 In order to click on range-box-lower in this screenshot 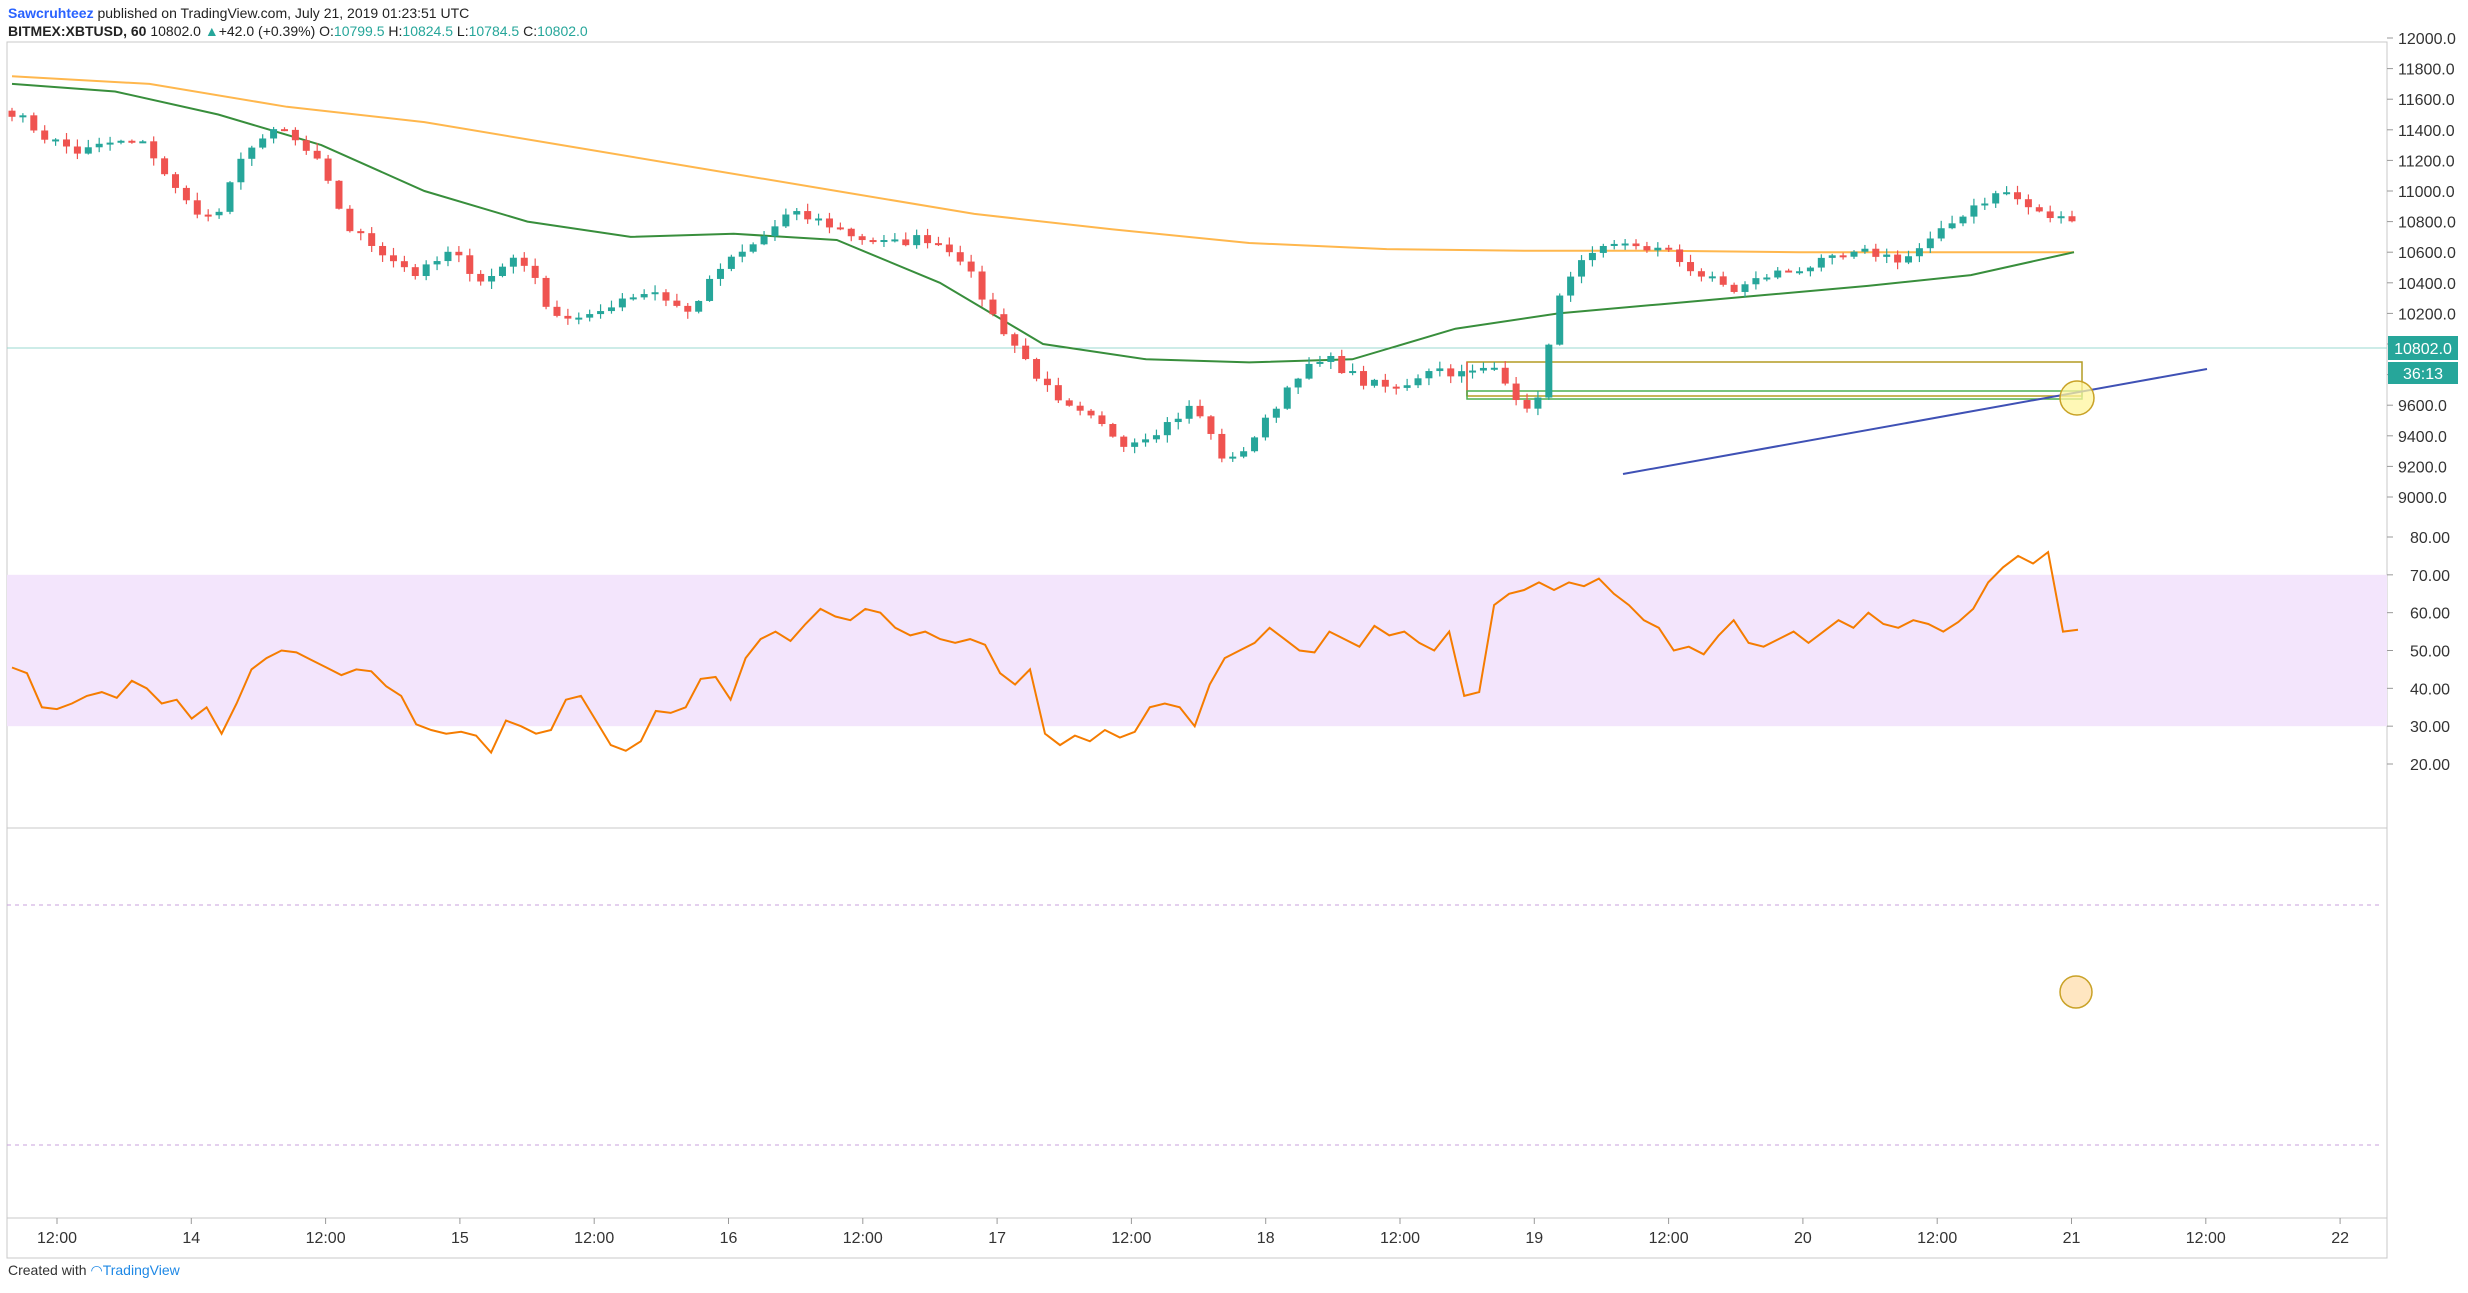, I will do `click(1774, 395)`.